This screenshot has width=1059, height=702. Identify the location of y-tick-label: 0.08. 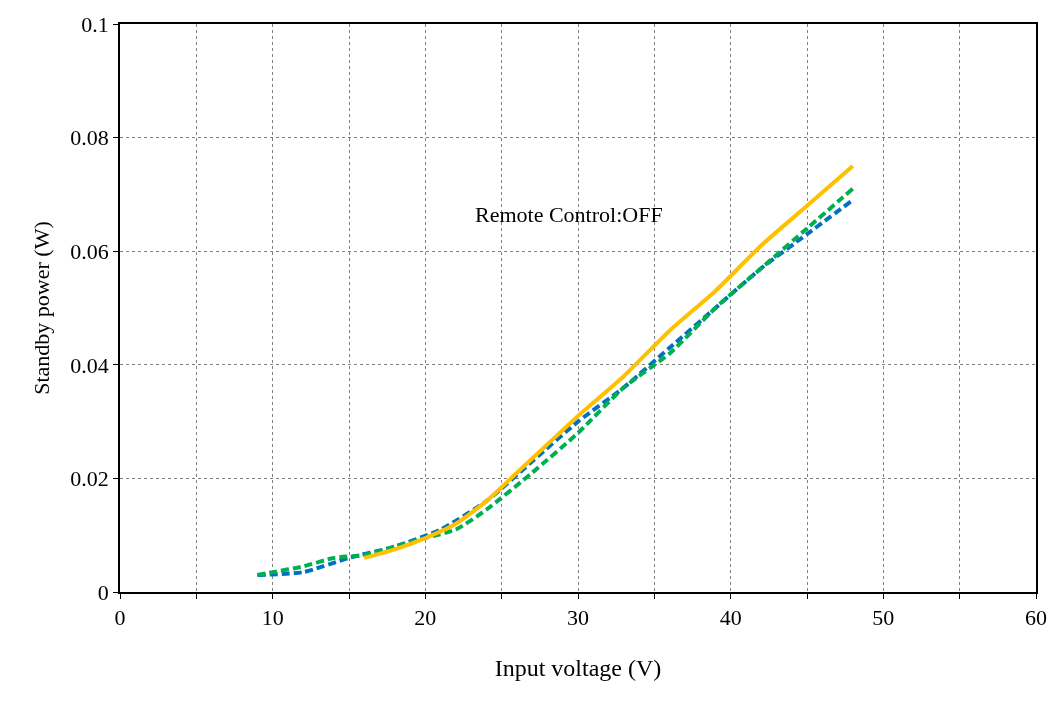
(89, 138).